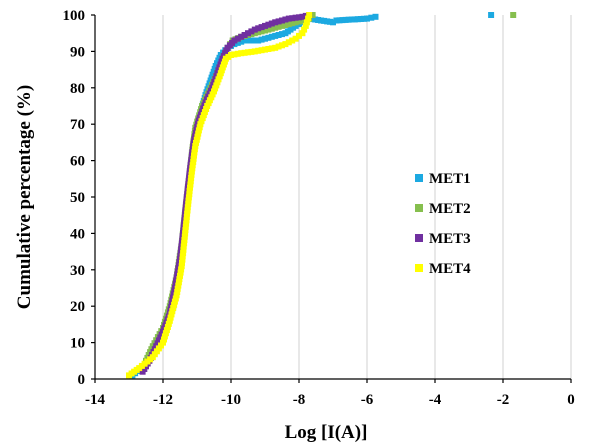 The width and height of the screenshot is (589, 447). I want to click on y-tick-label: 80, so click(77, 89).